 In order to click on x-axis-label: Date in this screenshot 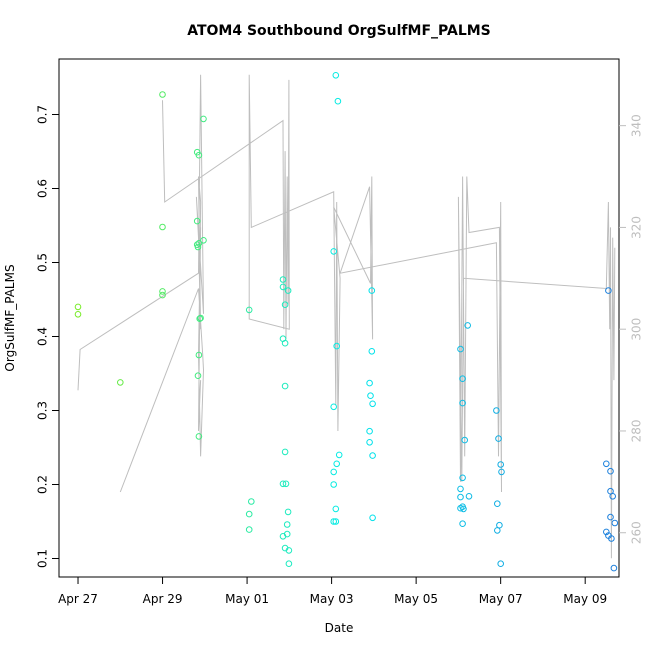, I will do `click(339, 628)`.